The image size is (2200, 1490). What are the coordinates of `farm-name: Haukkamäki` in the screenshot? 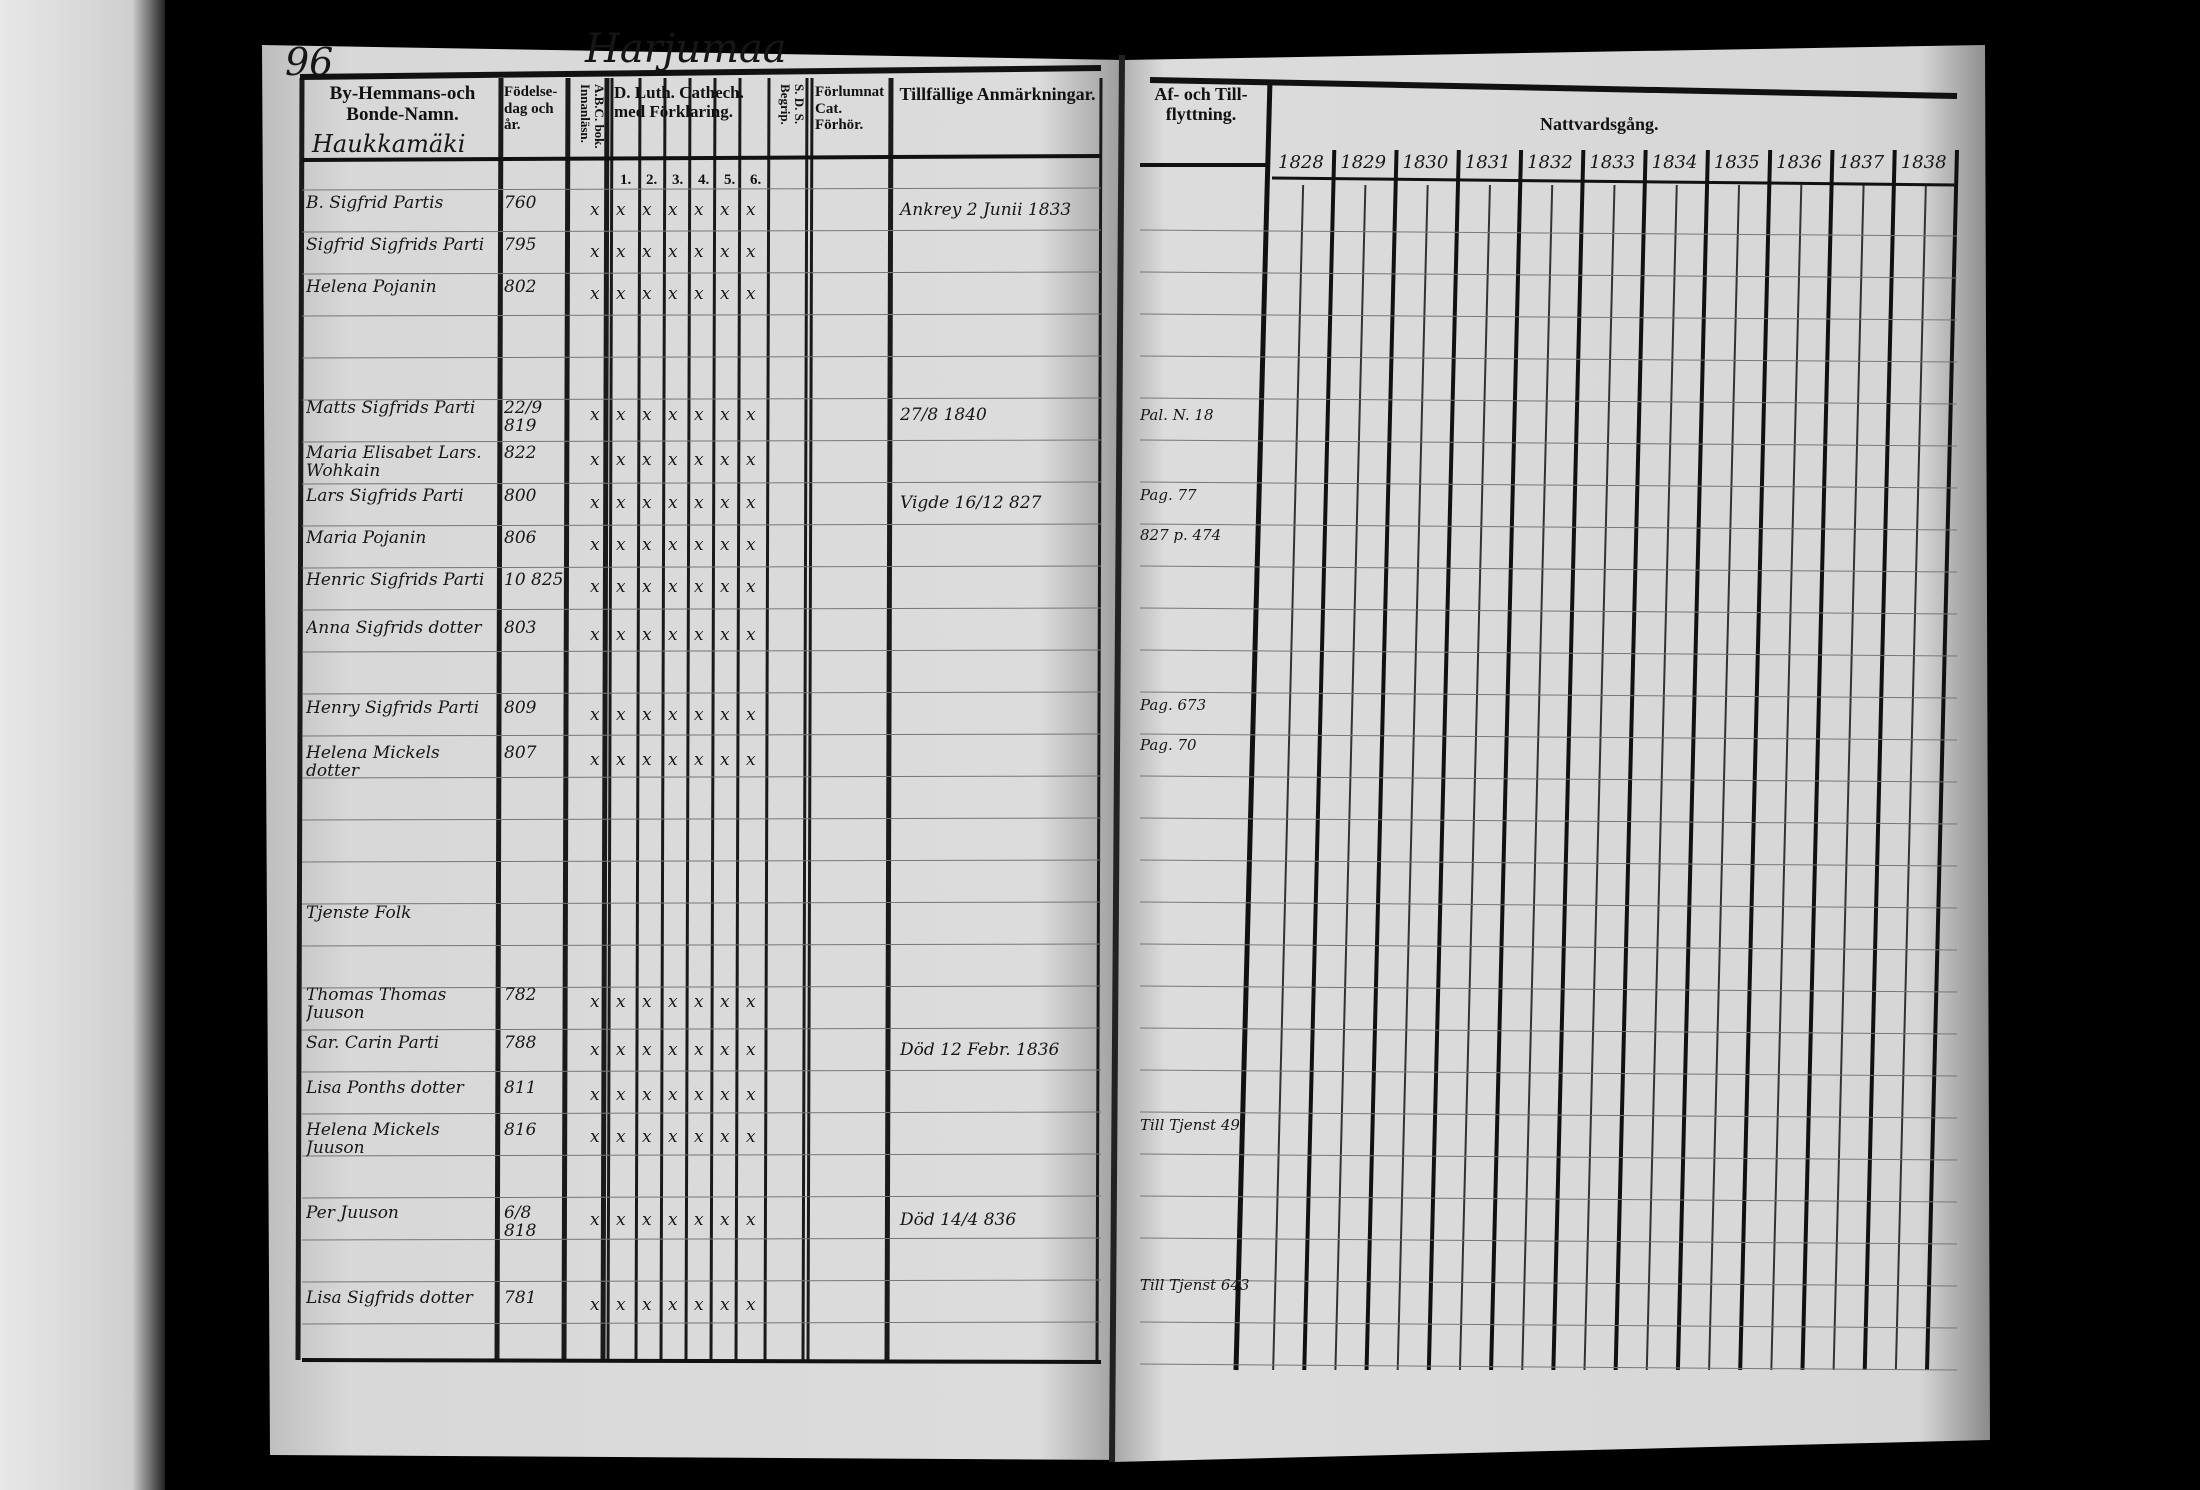 It's located at (388, 144).